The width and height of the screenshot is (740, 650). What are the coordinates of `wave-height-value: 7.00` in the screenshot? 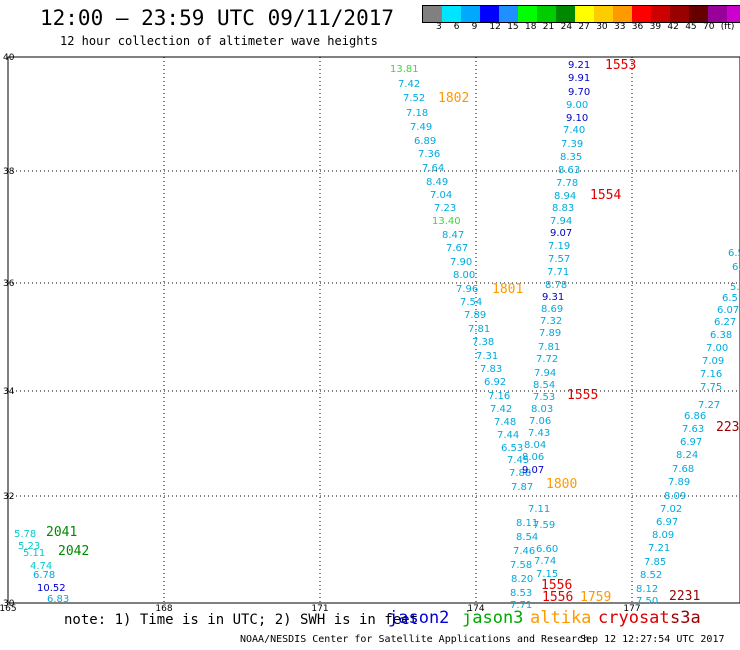 It's located at (717, 348).